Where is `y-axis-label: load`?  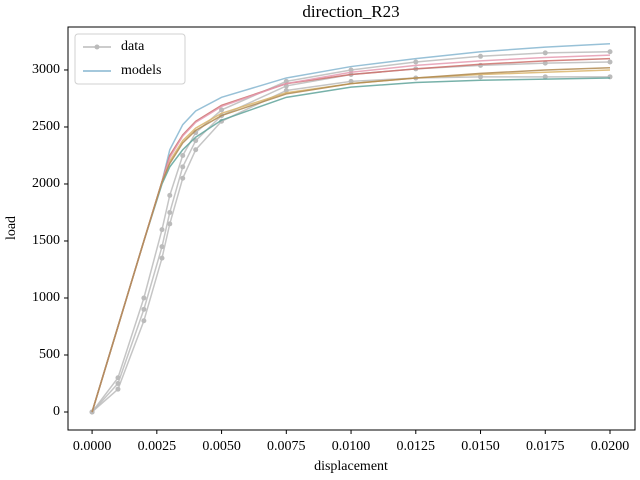
y-axis-label: load is located at coordinates (11, 228).